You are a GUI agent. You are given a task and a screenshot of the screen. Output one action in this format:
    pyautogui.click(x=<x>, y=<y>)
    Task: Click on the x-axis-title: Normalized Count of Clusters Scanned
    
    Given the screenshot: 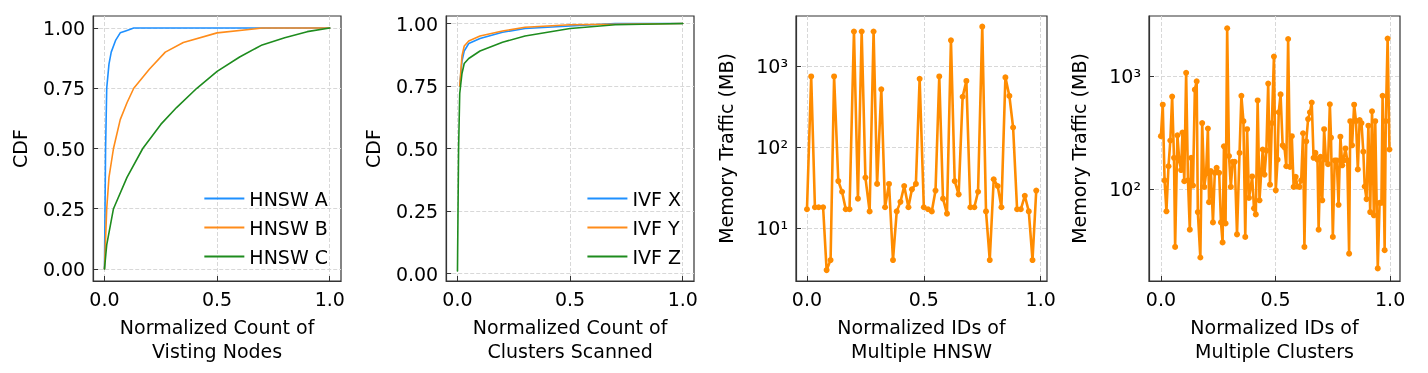 What is the action you would take?
    pyautogui.click(x=570, y=339)
    